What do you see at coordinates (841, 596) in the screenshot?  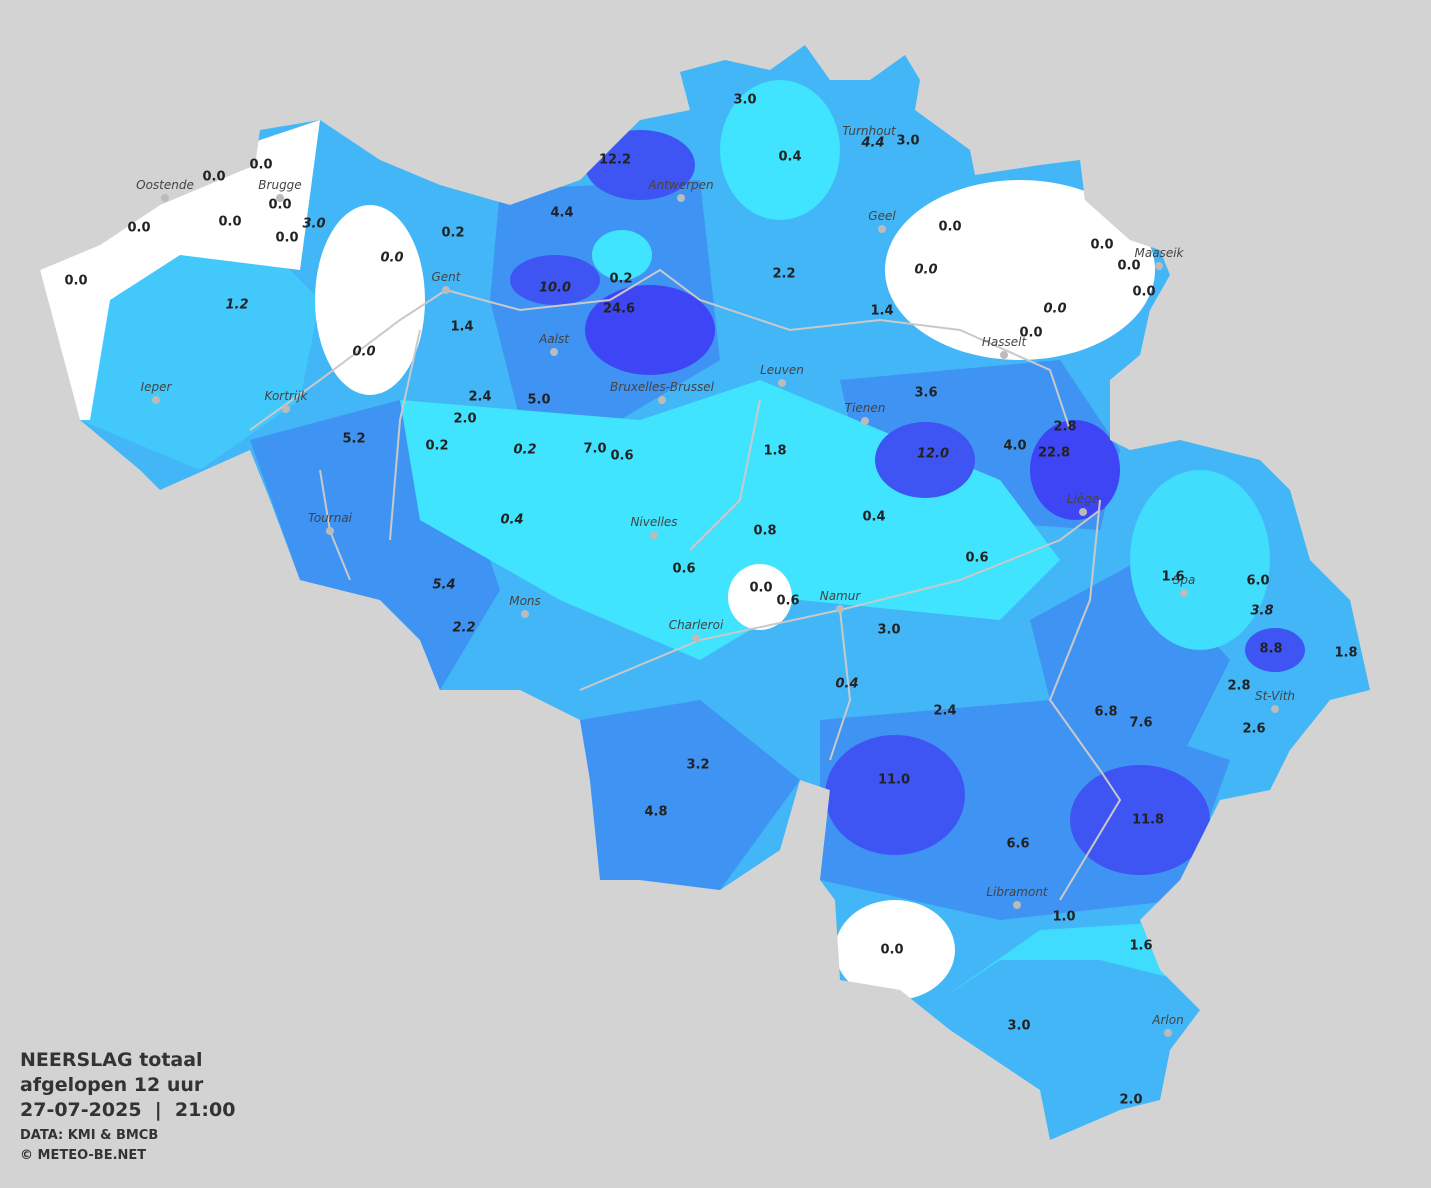 I see `city-label: Namur` at bounding box center [841, 596].